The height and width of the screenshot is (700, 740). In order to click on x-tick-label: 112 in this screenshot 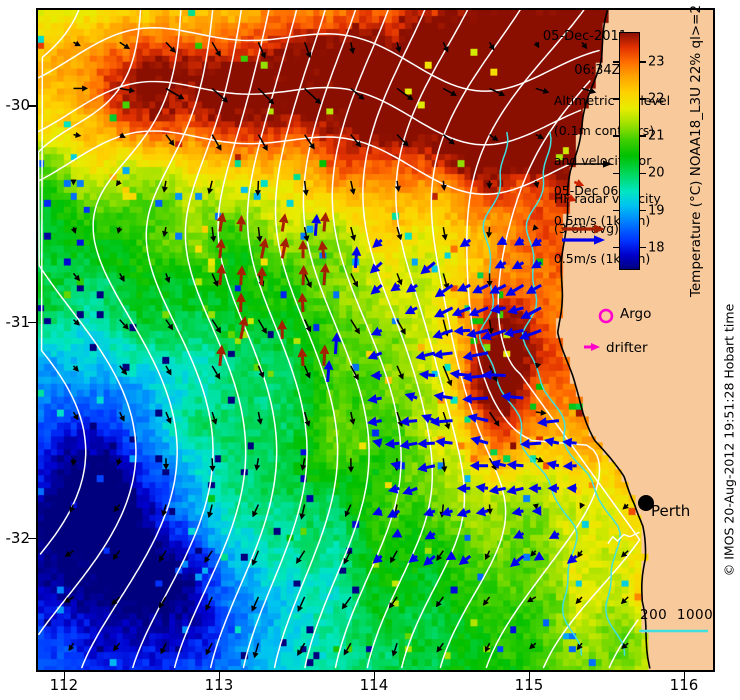, I will do `click(64, 685)`.